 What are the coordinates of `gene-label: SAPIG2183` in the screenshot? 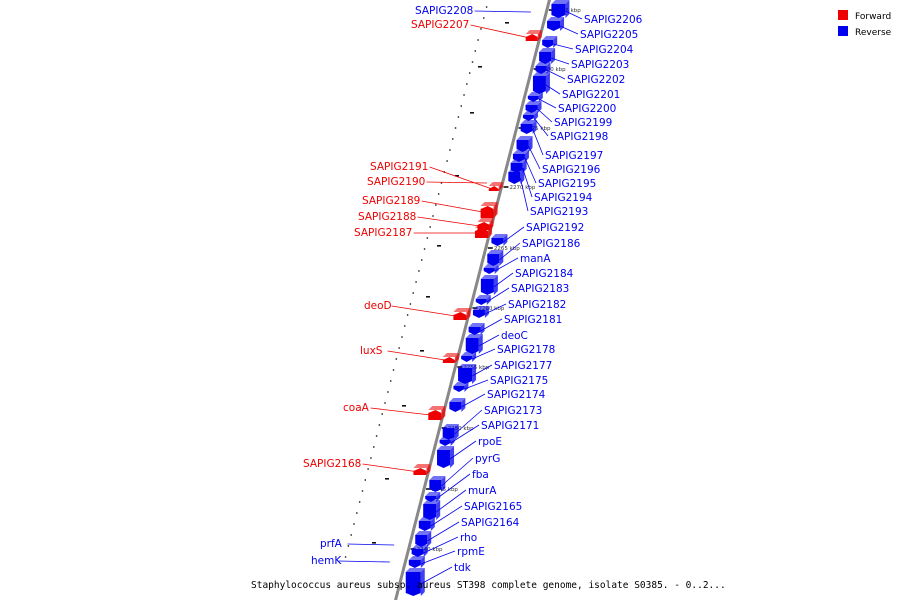 It's located at (540, 289).